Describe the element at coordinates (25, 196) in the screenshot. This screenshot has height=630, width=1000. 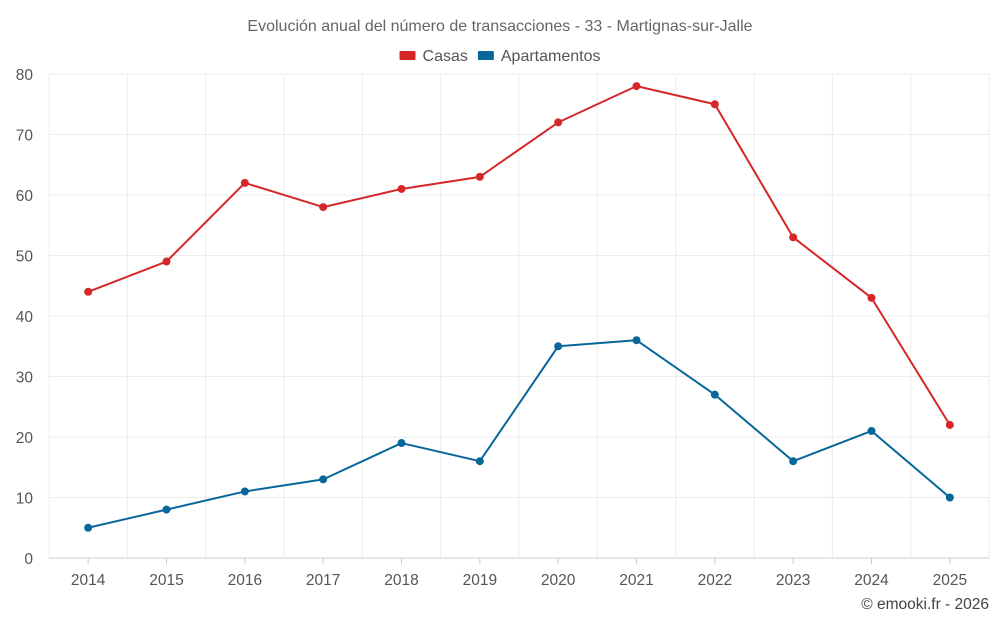
I see `y-tick-label: 60` at that location.